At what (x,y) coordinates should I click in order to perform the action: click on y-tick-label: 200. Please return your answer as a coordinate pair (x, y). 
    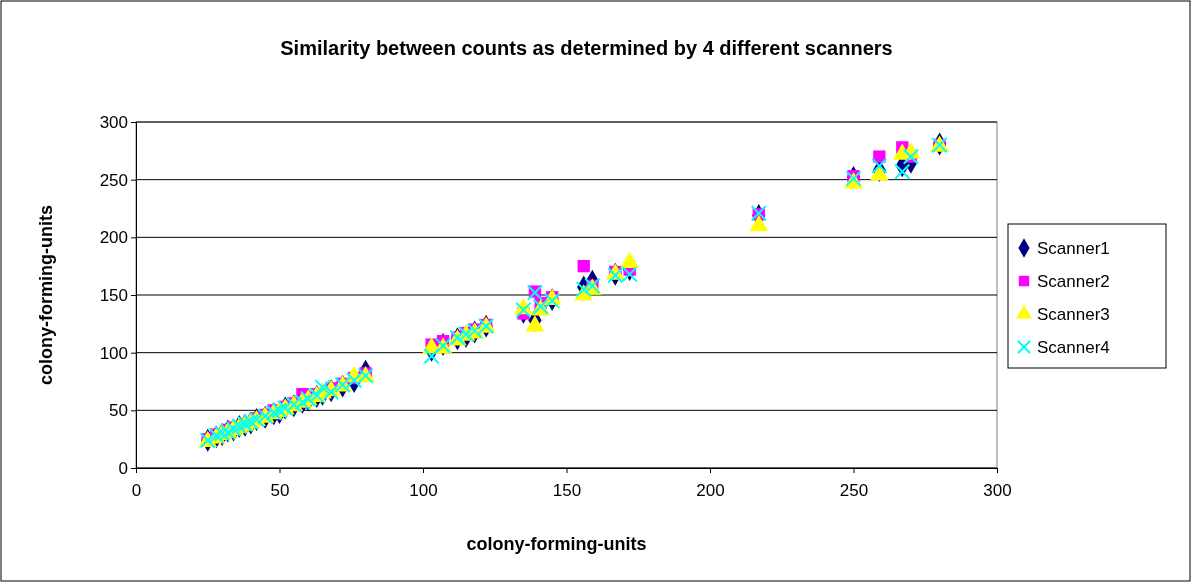
    Looking at the image, I should click on (113, 238).